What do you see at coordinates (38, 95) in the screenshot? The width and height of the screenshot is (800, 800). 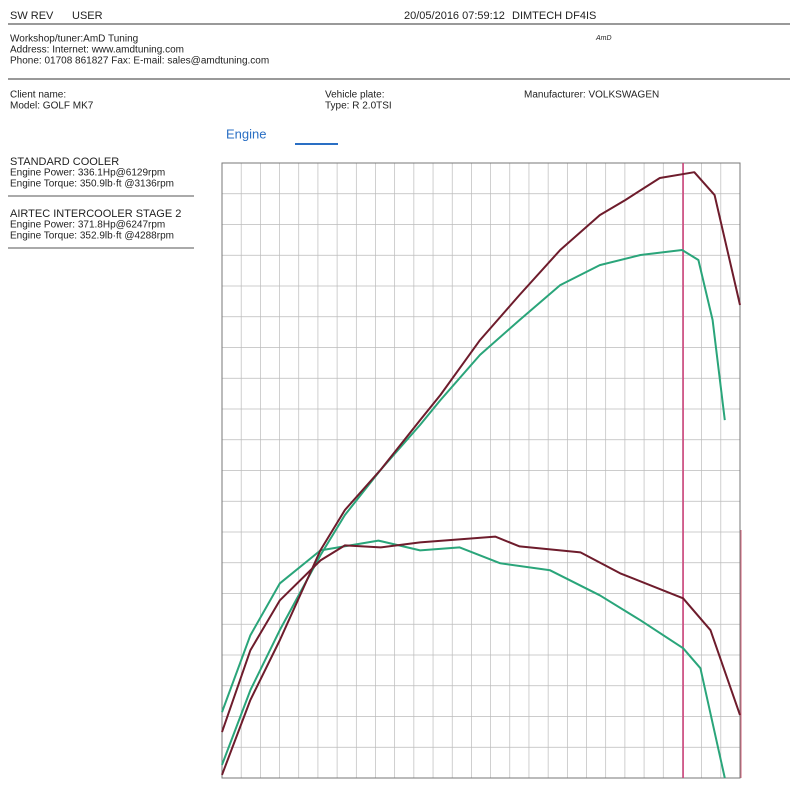 I see `client-name: Client name:` at bounding box center [38, 95].